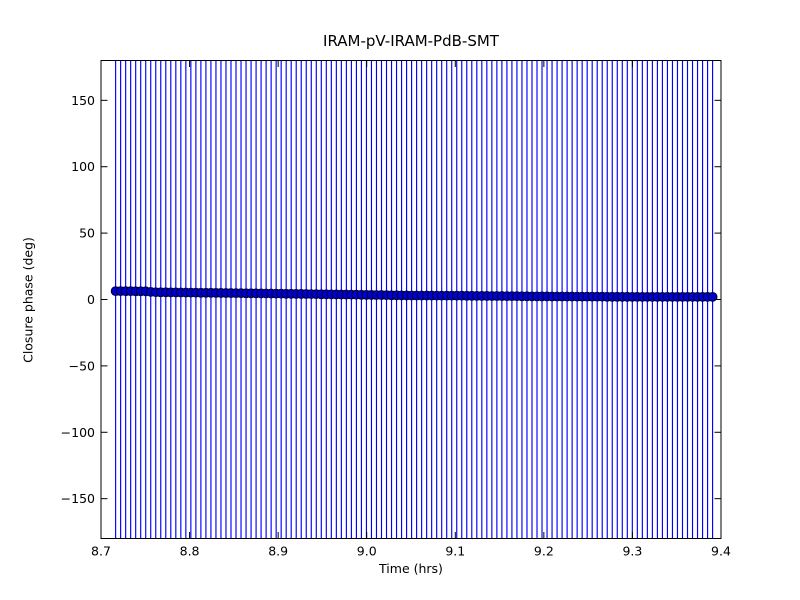 The width and height of the screenshot is (800, 600). Describe the element at coordinates (367, 551) in the screenshot. I see `x-tick-label: 9.0` at that location.